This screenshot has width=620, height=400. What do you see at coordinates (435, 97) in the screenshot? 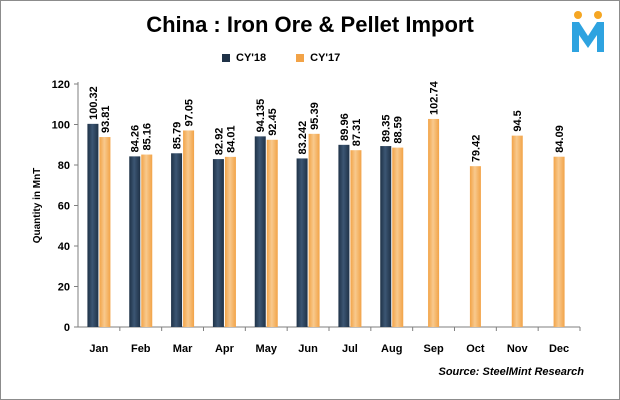
I see `data-label-cy17: 102.74` at bounding box center [435, 97].